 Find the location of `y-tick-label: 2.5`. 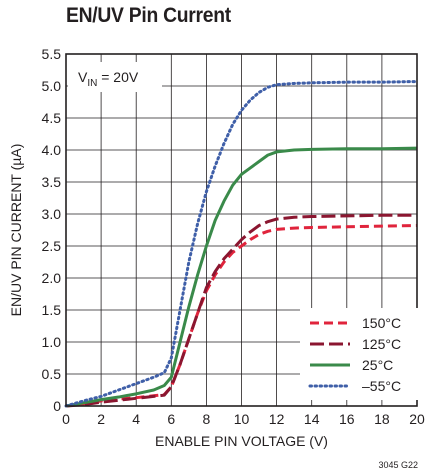

y-tick-label: 2.5 is located at coordinates (52, 246).